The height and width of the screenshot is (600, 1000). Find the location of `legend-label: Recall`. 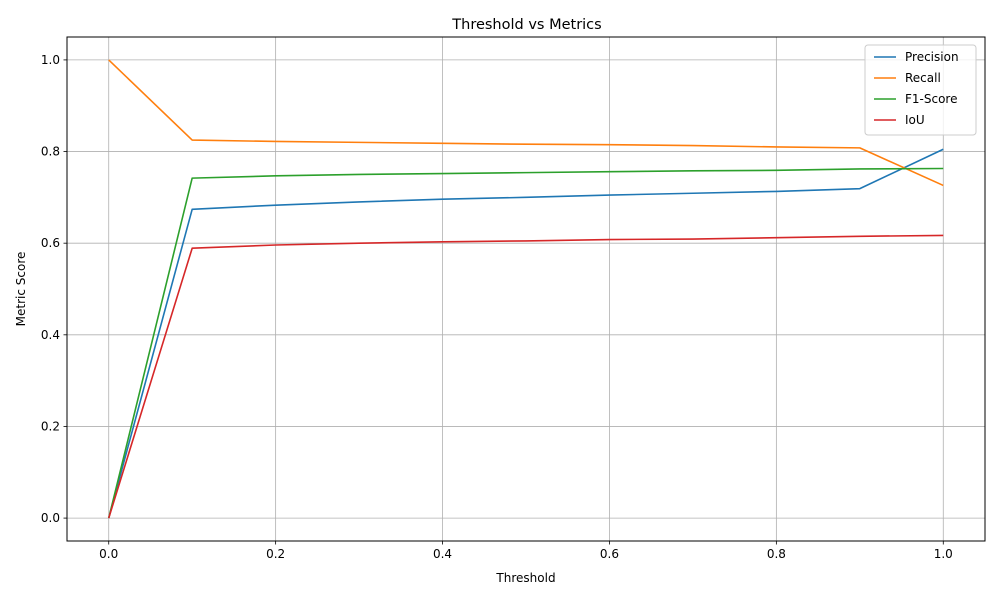

legend-label: Recall is located at coordinates (923, 78).